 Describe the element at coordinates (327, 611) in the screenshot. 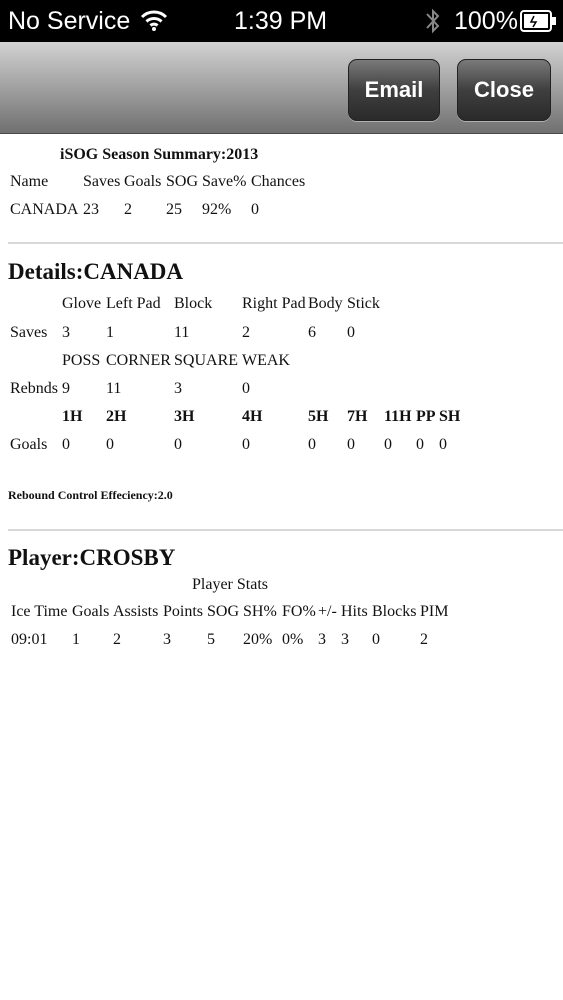

I see `player-header-plus-minus: +/-` at that location.